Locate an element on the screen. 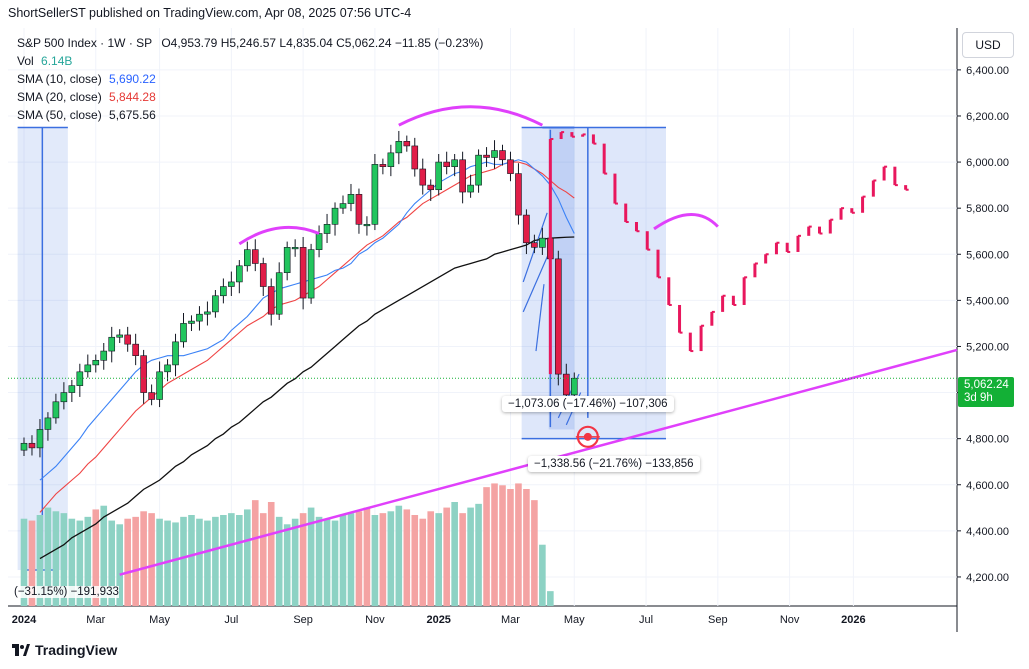 This screenshot has width=1029, height=669. y-tick-label: 4,400.00 is located at coordinates (987, 532).